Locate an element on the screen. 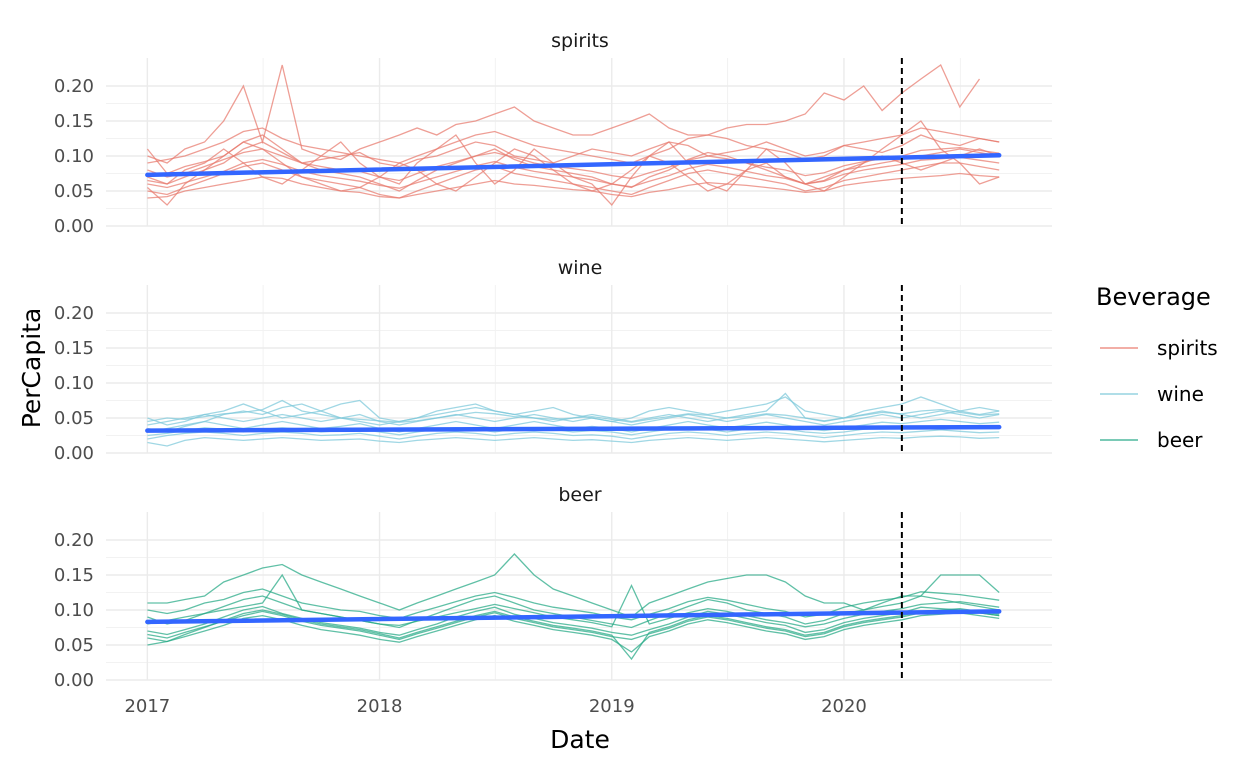 The height and width of the screenshot is (768, 1248). x-tick-label: 2018 is located at coordinates (380, 706).